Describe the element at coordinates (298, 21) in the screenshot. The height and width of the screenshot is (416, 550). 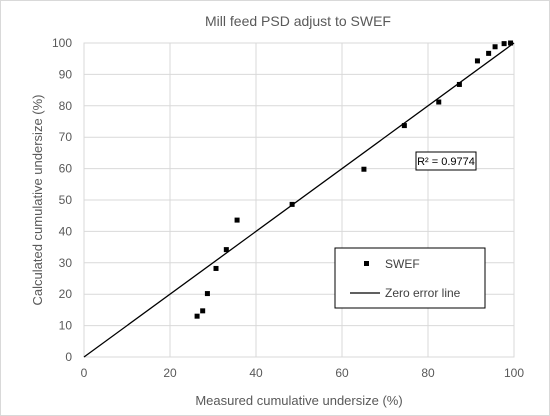
I see `chart-title: Mill feed PSD adjust to SWEF` at that location.